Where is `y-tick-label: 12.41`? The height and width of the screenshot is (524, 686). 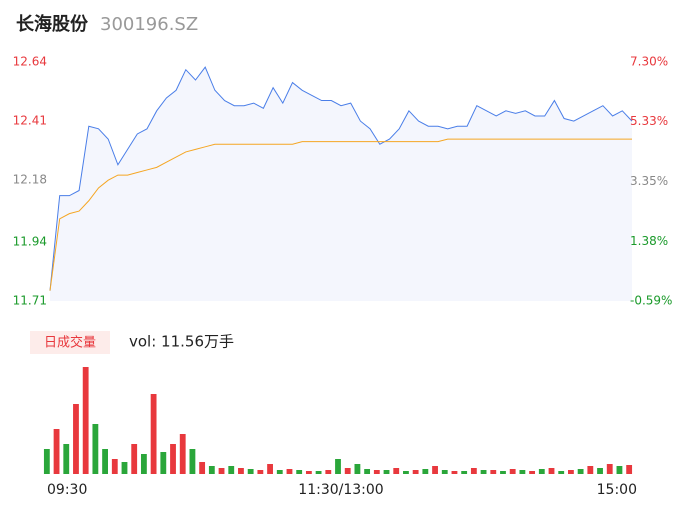
y-tick-label: 12.41 is located at coordinates (30, 121).